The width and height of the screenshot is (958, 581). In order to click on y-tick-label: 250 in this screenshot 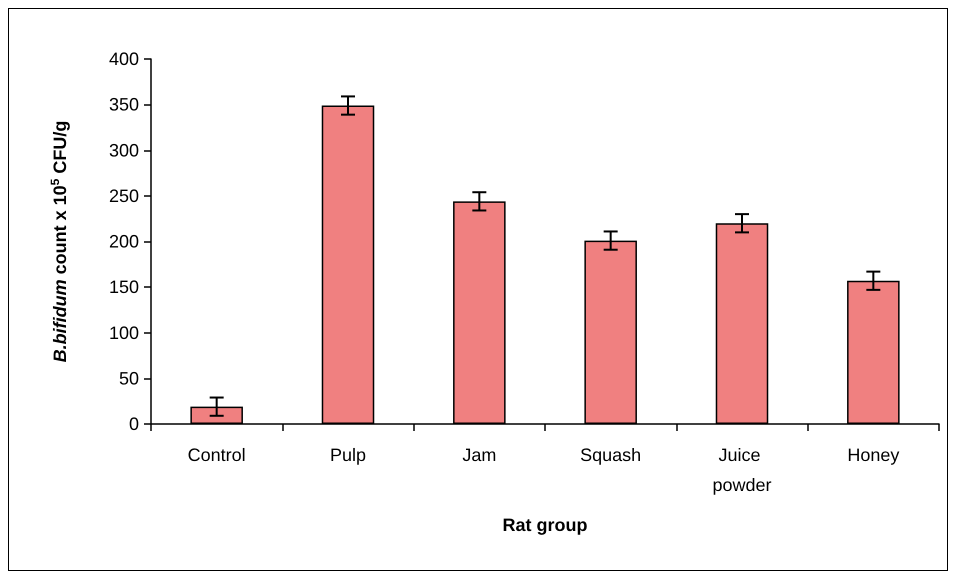, I will do `click(123, 196)`.